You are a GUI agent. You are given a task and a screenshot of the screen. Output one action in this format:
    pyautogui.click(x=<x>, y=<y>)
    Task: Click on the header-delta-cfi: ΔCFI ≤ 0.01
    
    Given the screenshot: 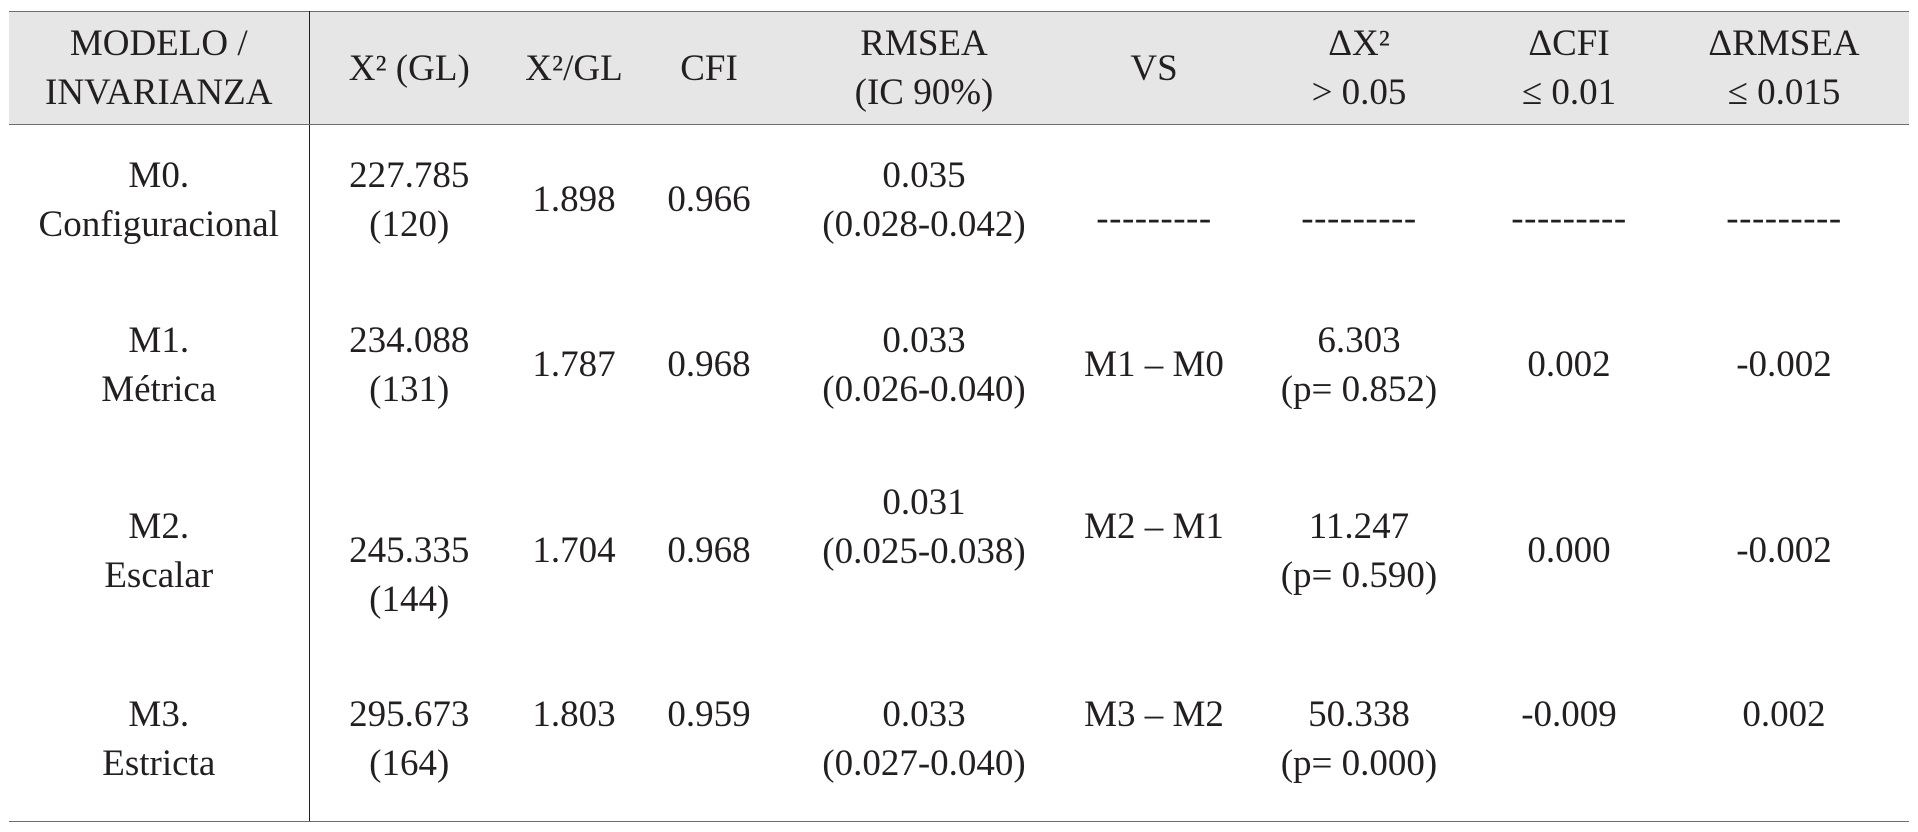 What is the action you would take?
    pyautogui.click(x=1569, y=68)
    